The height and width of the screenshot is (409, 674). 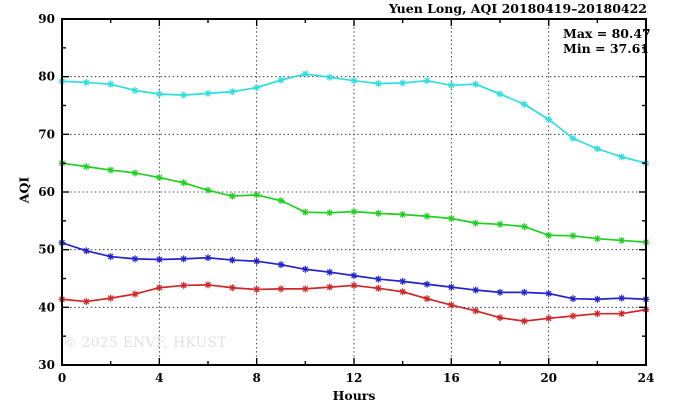 I want to click on chart-title: Yuen Long, AQI 20180419–20180422, so click(x=517, y=8).